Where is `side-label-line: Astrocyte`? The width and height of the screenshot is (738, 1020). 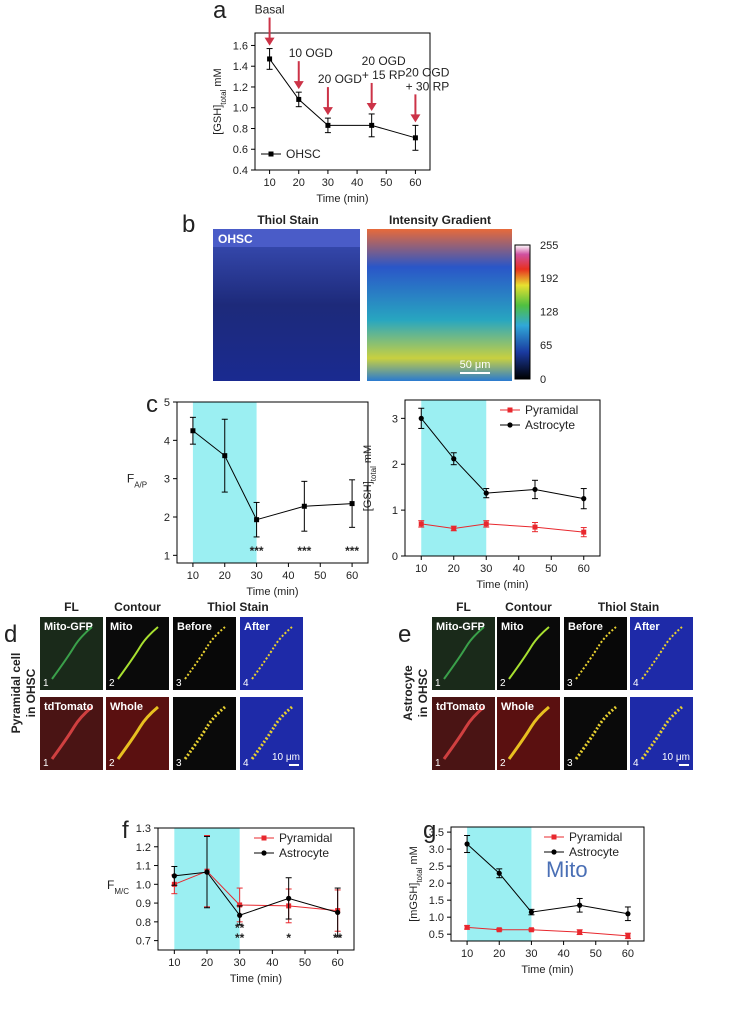 side-label-line: Astrocyte is located at coordinates (408, 693).